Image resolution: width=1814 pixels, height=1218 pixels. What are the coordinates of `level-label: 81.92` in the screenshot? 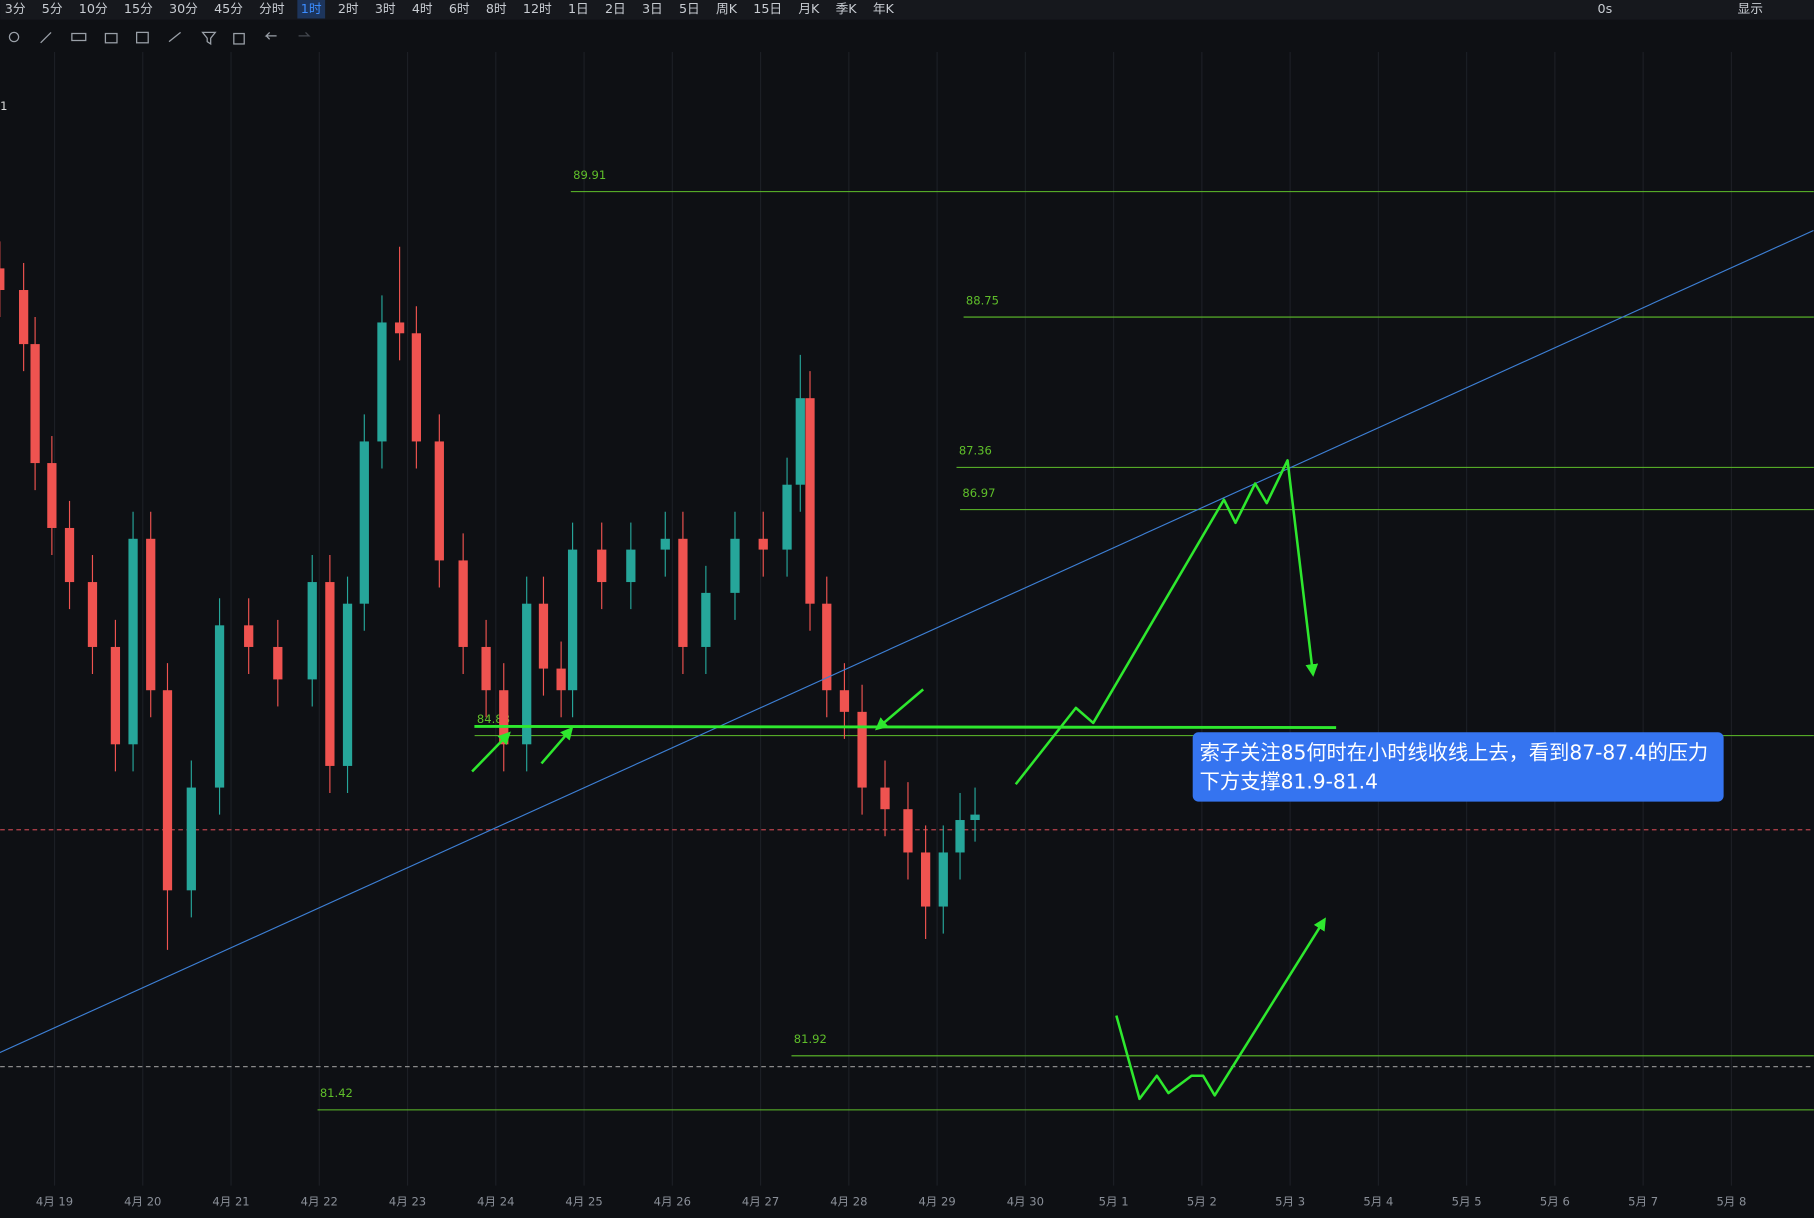 It's located at (810, 1039).